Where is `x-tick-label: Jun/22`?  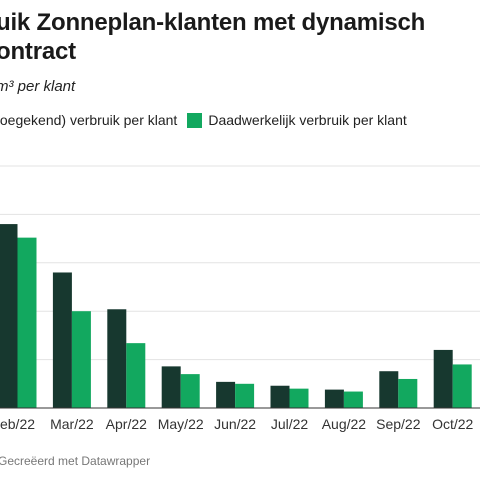
x-tick-label: Jun/22 is located at coordinates (235, 424).